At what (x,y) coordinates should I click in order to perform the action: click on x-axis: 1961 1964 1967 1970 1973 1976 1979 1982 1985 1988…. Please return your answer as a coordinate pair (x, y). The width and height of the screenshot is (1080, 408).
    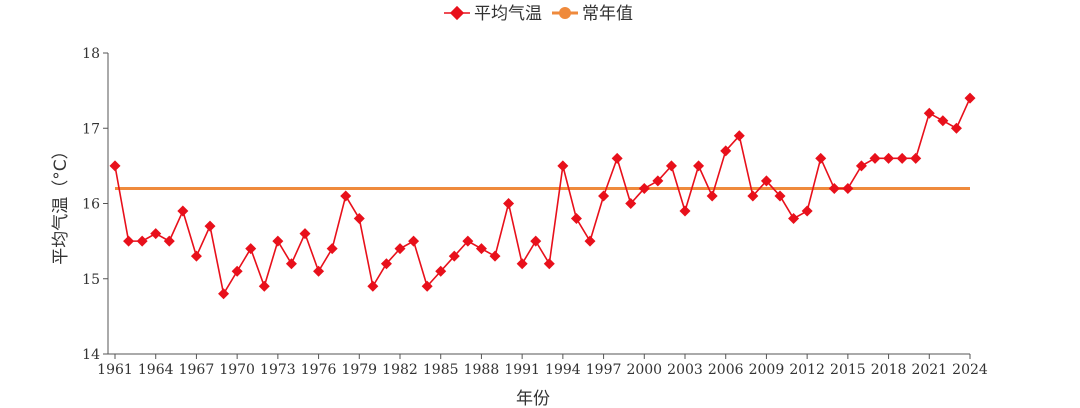
    Looking at the image, I should click on (542, 365).